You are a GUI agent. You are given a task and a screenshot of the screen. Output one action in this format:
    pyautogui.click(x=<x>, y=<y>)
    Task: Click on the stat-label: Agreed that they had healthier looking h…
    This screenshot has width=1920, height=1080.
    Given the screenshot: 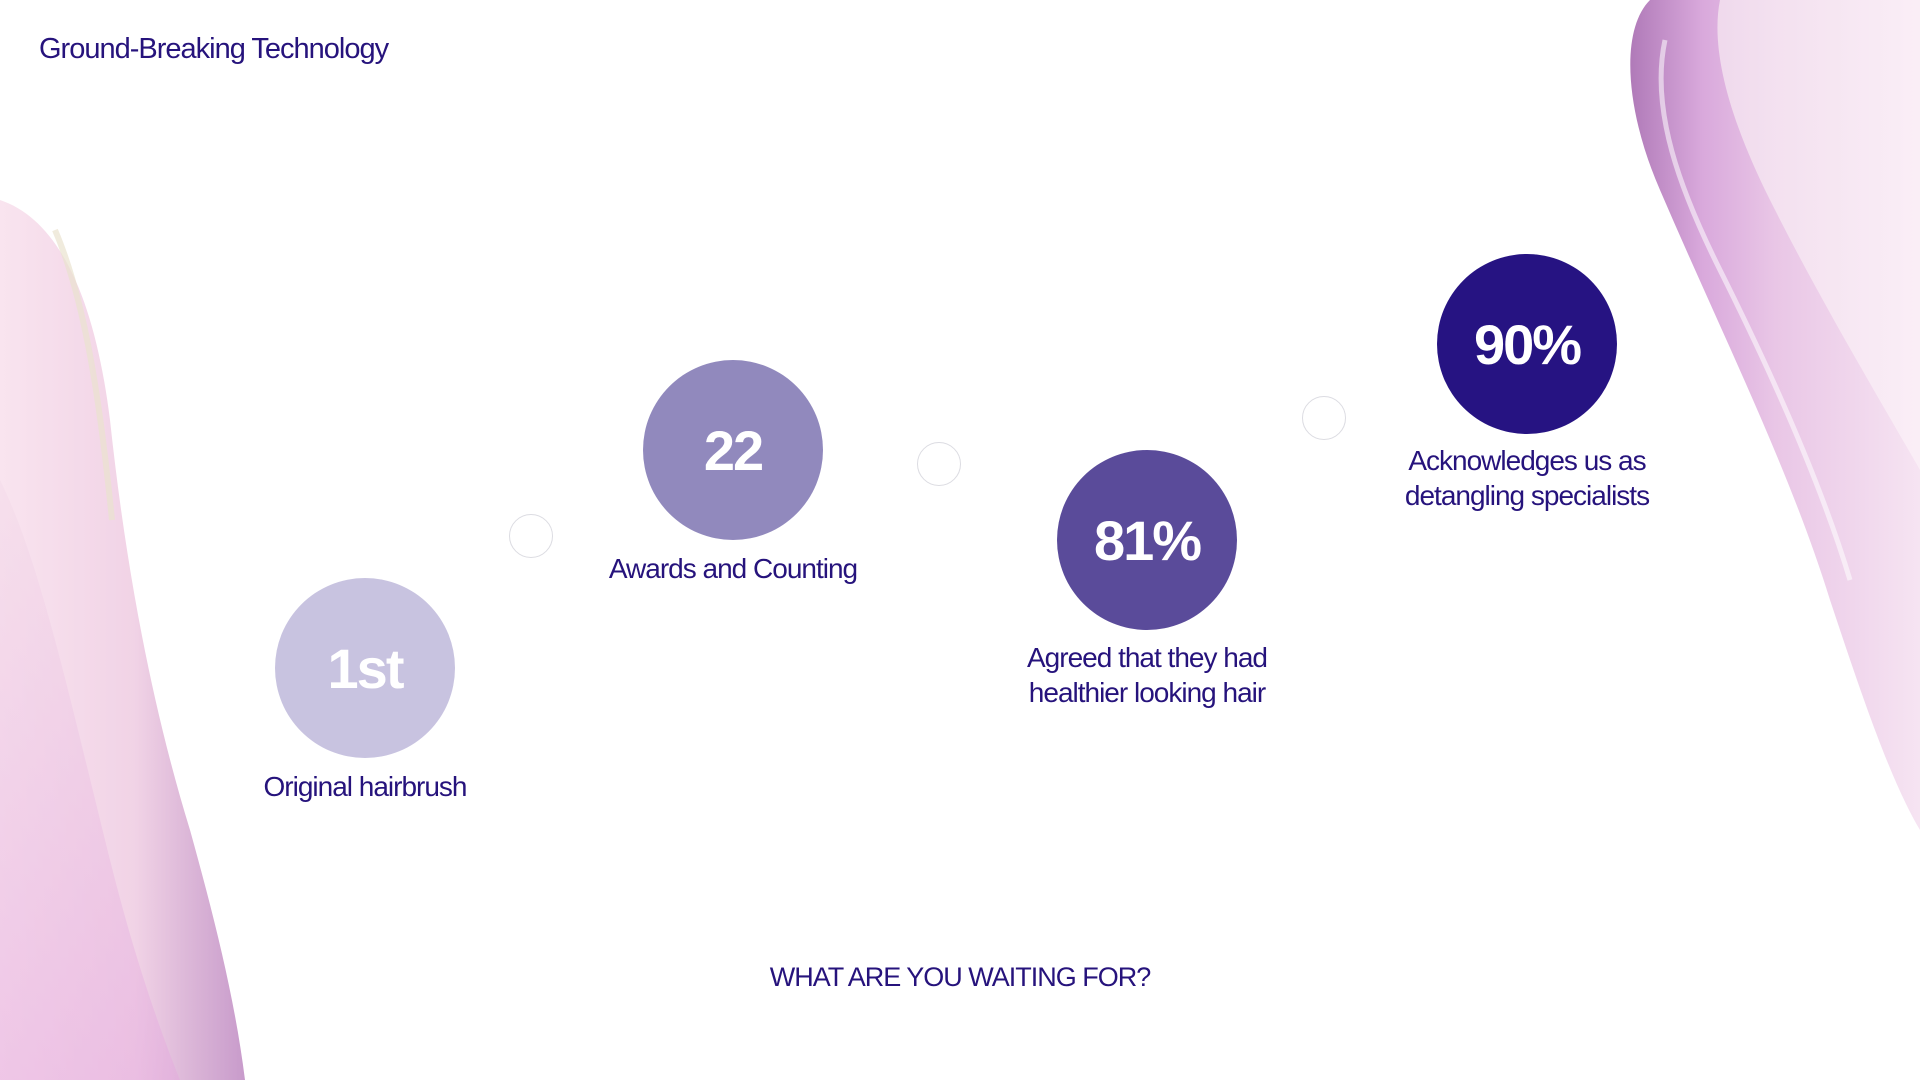 What is the action you would take?
    pyautogui.click(x=1147, y=675)
    